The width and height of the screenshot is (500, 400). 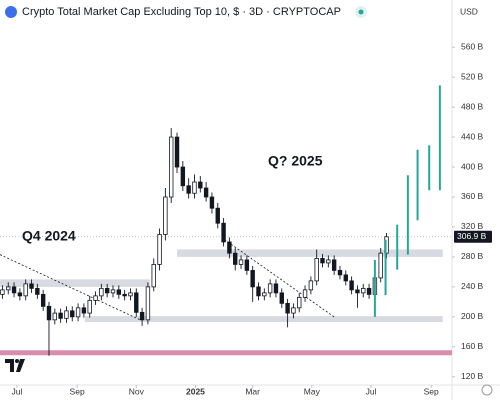 I want to click on price-badge, so click(x=473, y=236).